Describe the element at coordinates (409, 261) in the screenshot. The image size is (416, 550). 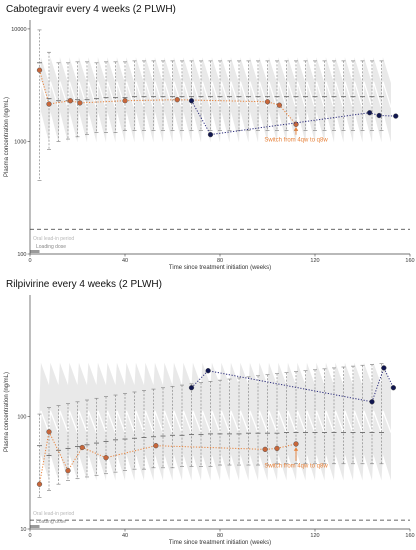
I see `x-tick-label: 160` at that location.